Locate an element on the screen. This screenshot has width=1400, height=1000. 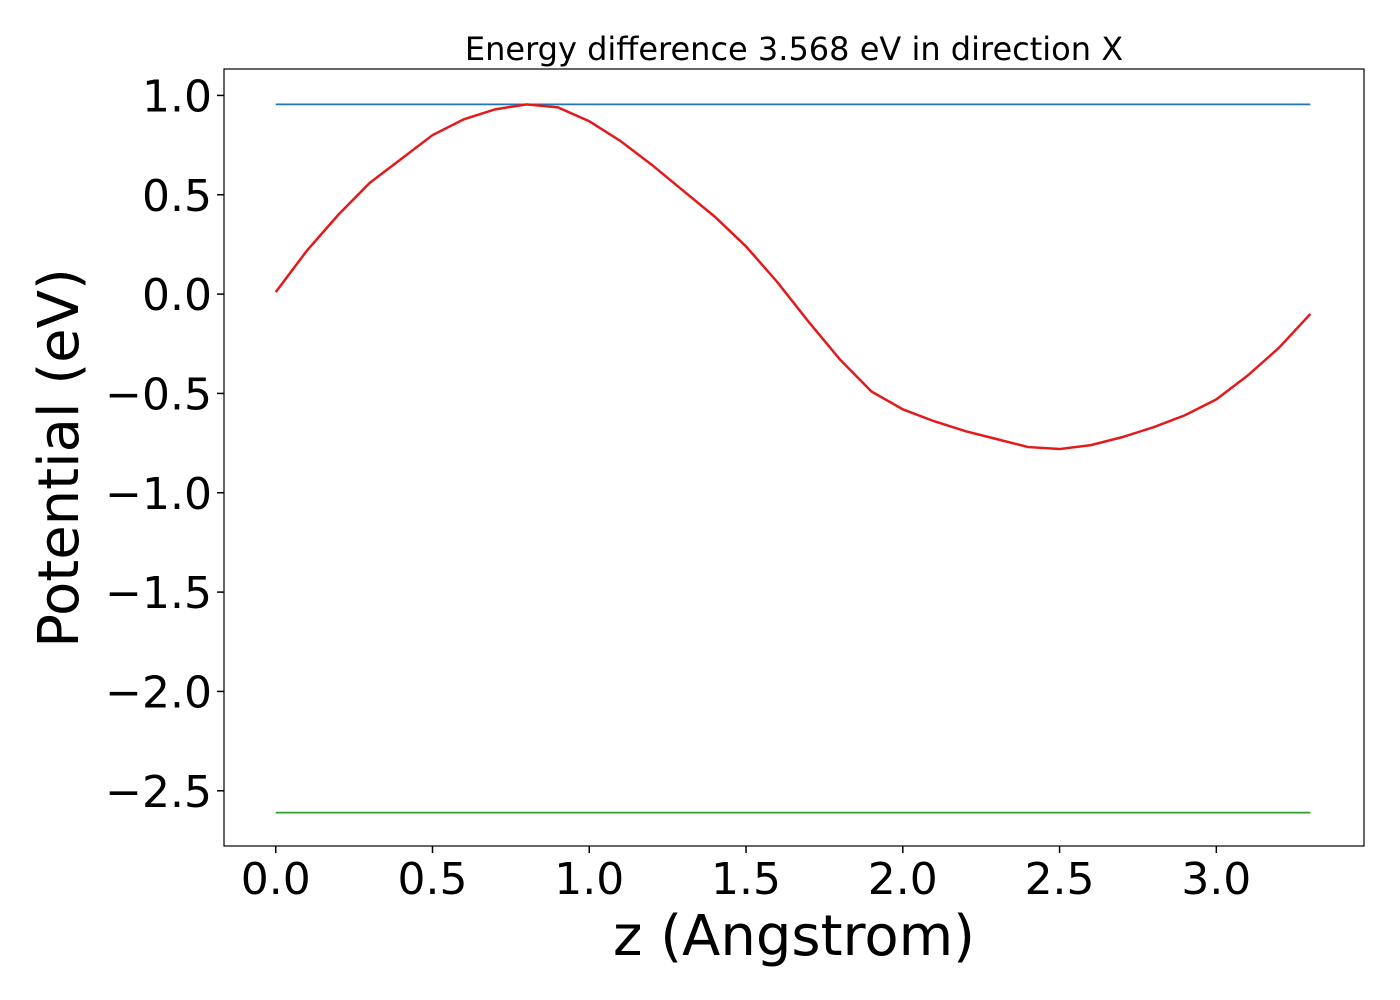
y-tick-label: −1.0 is located at coordinates (158, 494).